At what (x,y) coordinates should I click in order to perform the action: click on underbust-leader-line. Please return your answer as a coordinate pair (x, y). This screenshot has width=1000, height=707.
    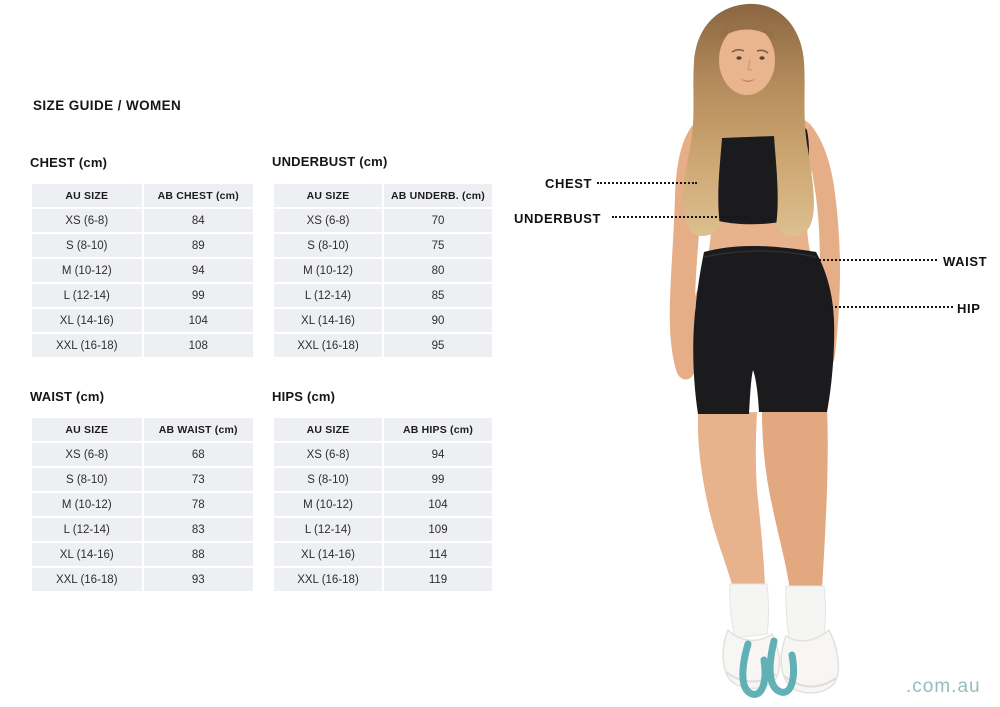
    Looking at the image, I should click on (680, 217).